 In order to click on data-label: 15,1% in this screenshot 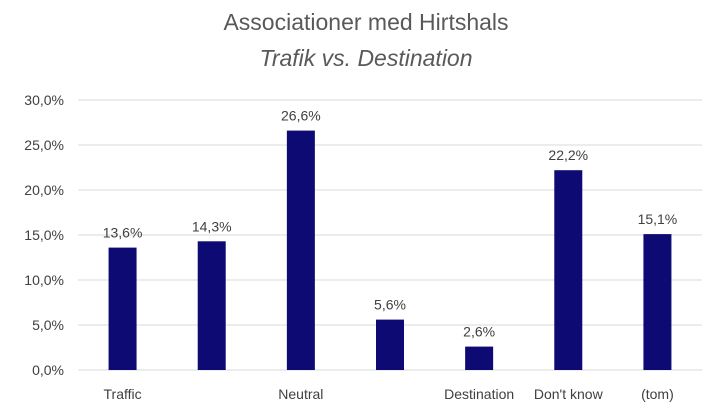, I will do `click(658, 219)`.